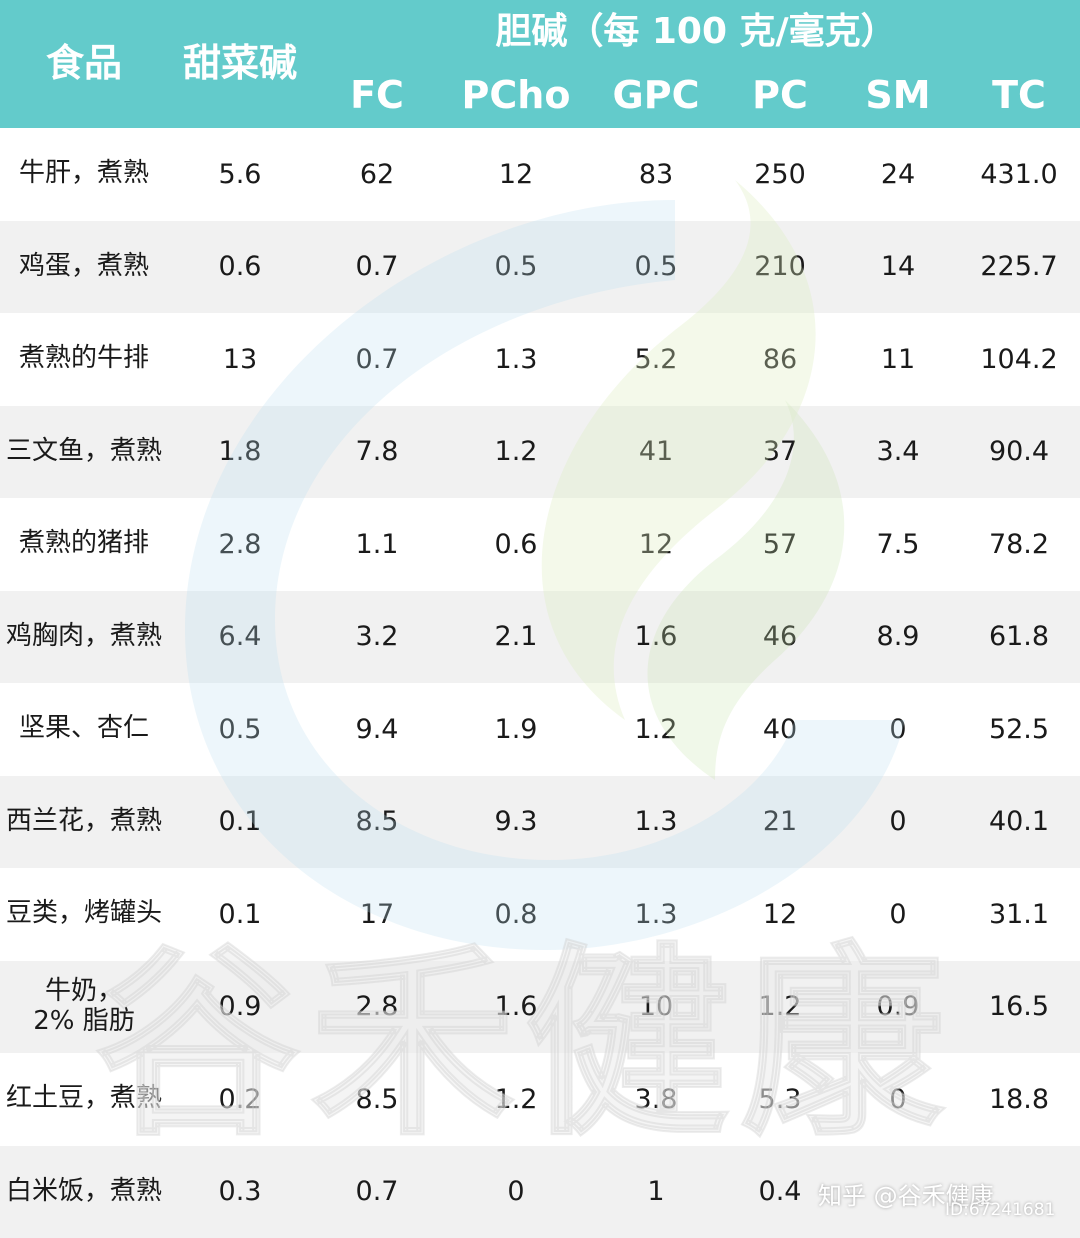  Describe the element at coordinates (780, 1192) in the screenshot. I see `cell-pc: 0.4` at that location.